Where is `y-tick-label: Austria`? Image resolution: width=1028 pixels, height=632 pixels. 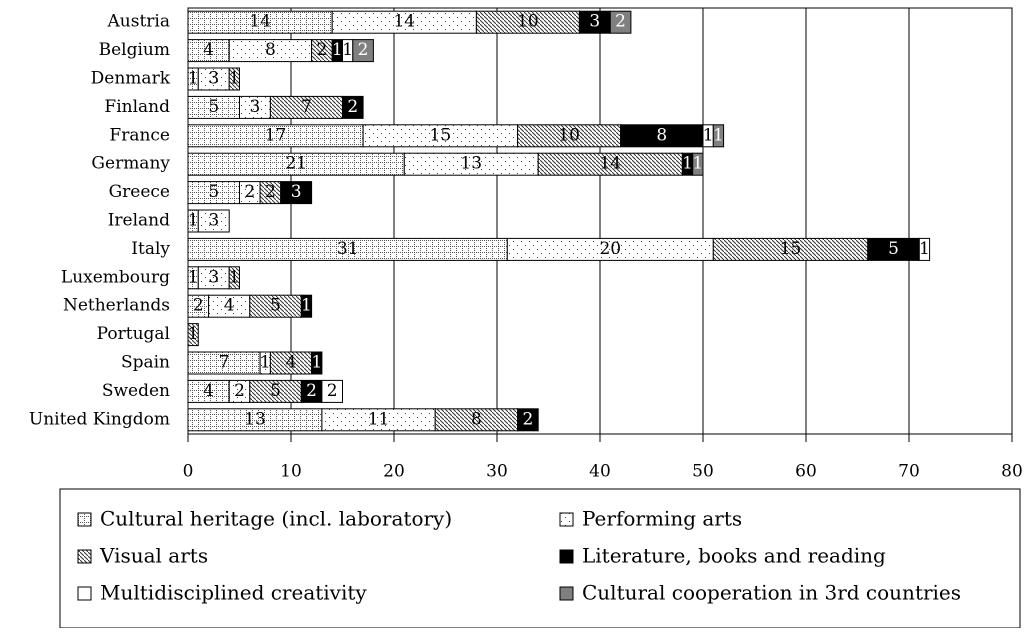 y-tick-label: Austria is located at coordinates (138, 22).